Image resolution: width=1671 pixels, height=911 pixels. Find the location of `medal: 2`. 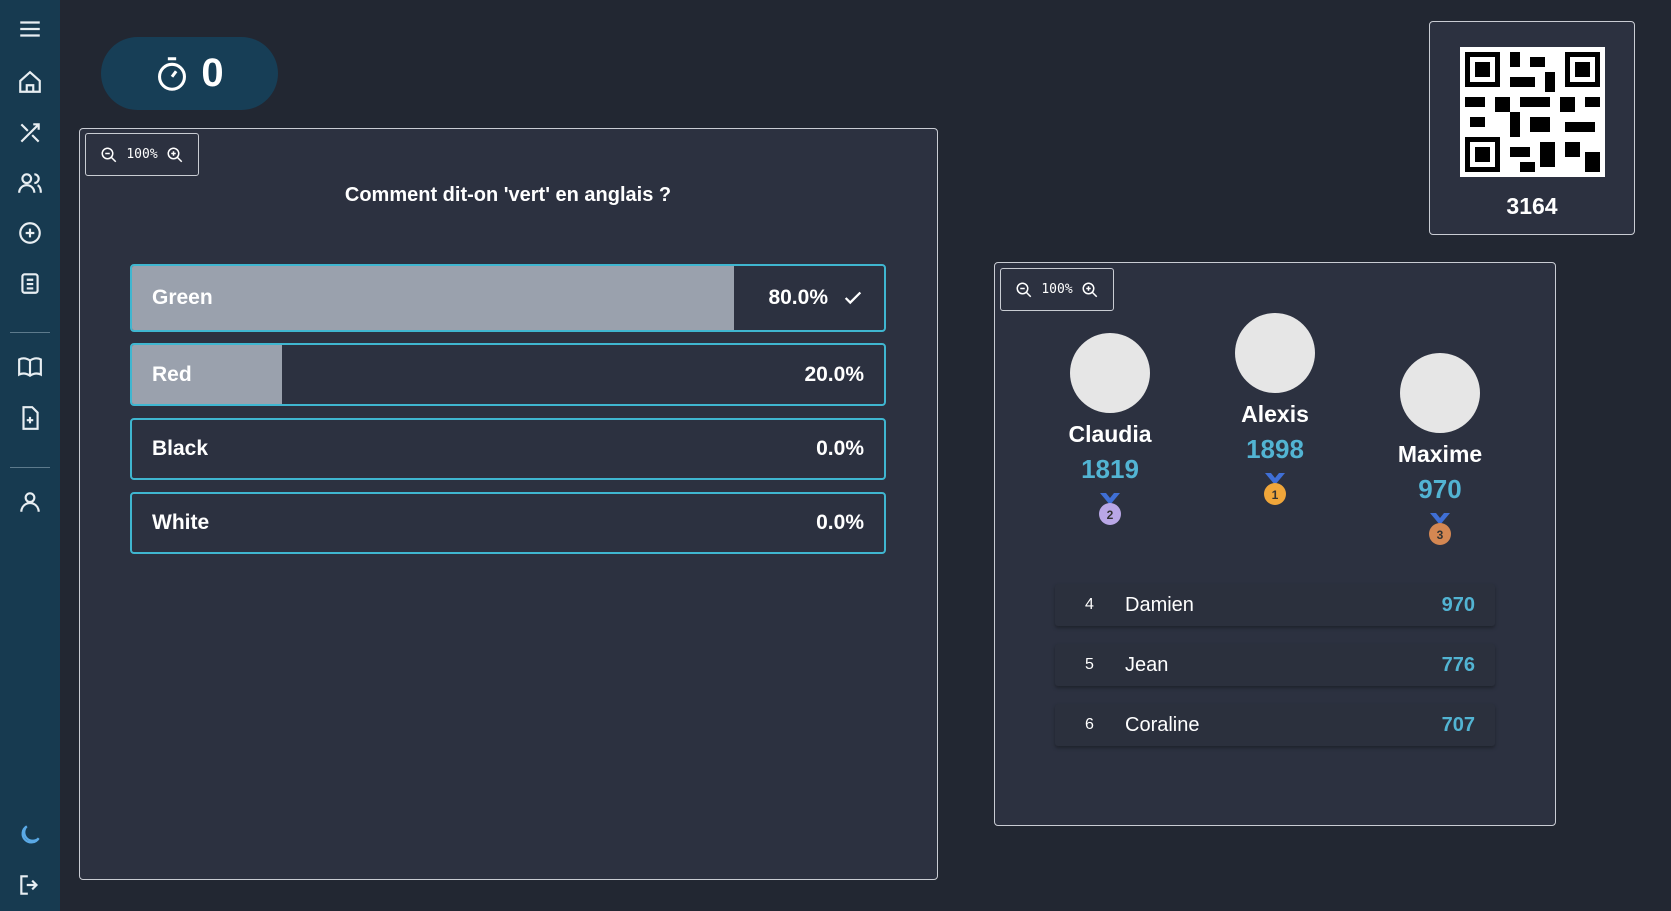

medal: 2 is located at coordinates (1110, 510).